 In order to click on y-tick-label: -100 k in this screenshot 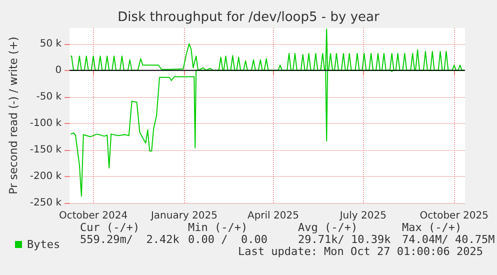, I will do `click(46, 123)`.